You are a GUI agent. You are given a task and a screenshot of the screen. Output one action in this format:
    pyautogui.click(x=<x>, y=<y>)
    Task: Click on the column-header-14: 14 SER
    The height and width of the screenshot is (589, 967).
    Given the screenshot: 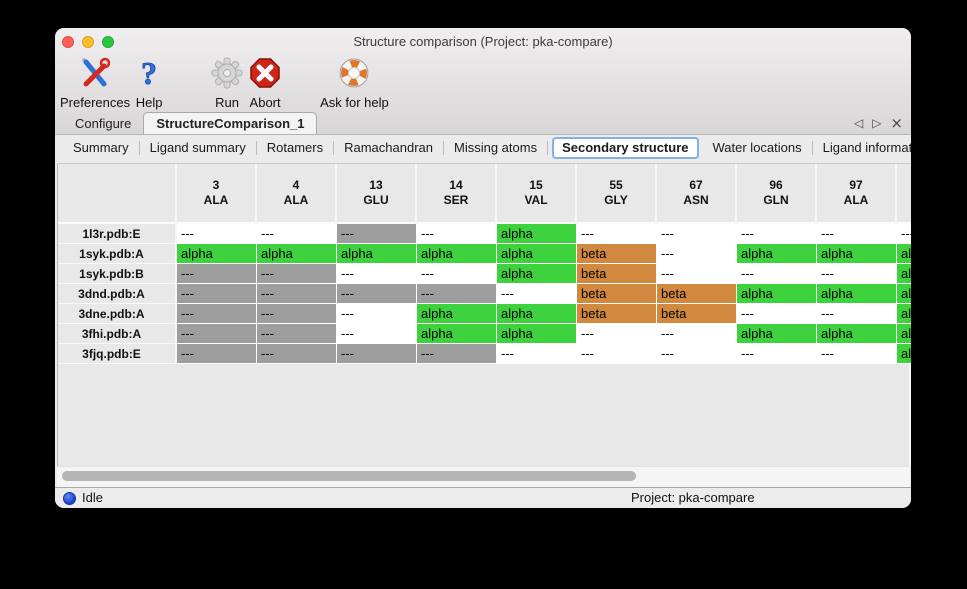 What is the action you would take?
    pyautogui.click(x=457, y=194)
    